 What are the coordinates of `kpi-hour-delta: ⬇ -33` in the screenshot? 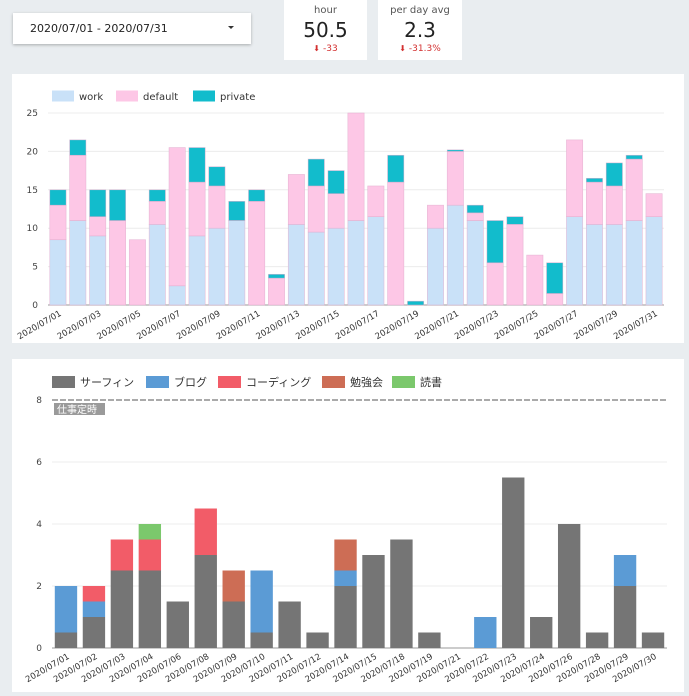 It's located at (325, 49).